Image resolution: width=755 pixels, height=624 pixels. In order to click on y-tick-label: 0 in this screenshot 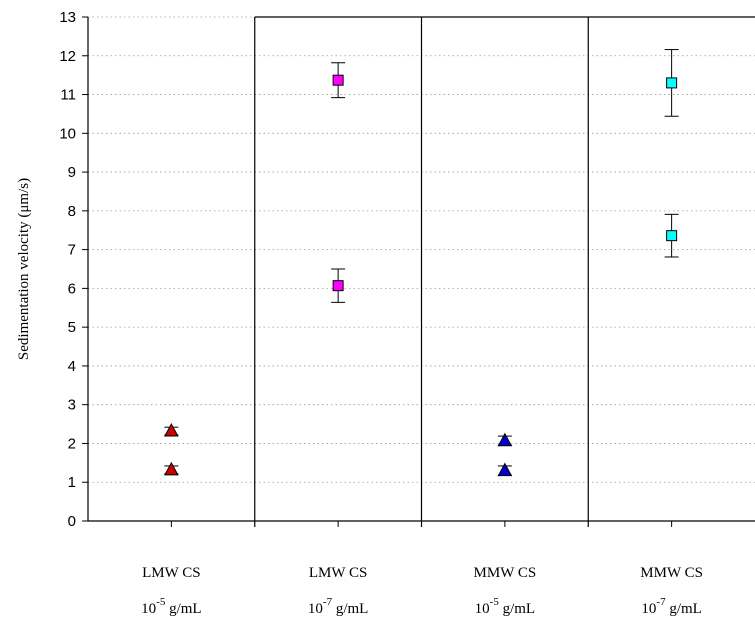, I will do `click(72, 521)`.